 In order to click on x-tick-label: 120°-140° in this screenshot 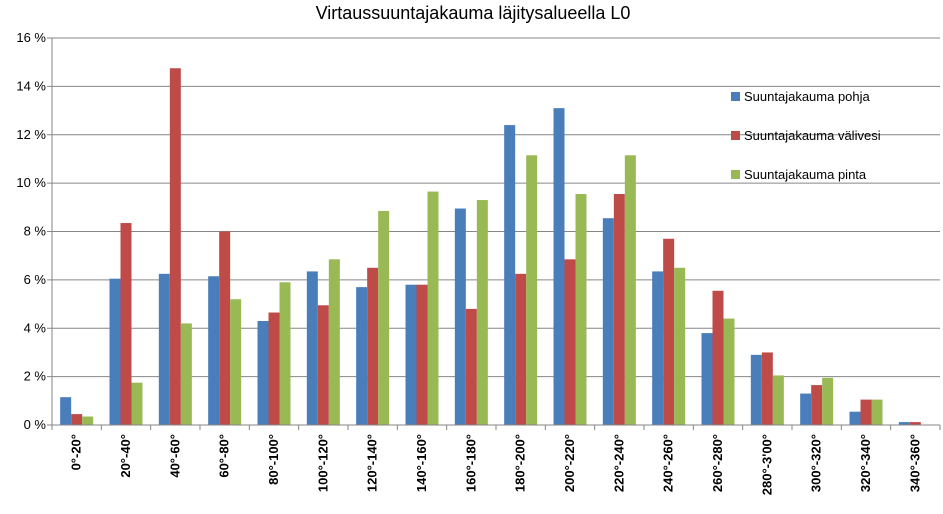, I will do `click(372, 463)`.